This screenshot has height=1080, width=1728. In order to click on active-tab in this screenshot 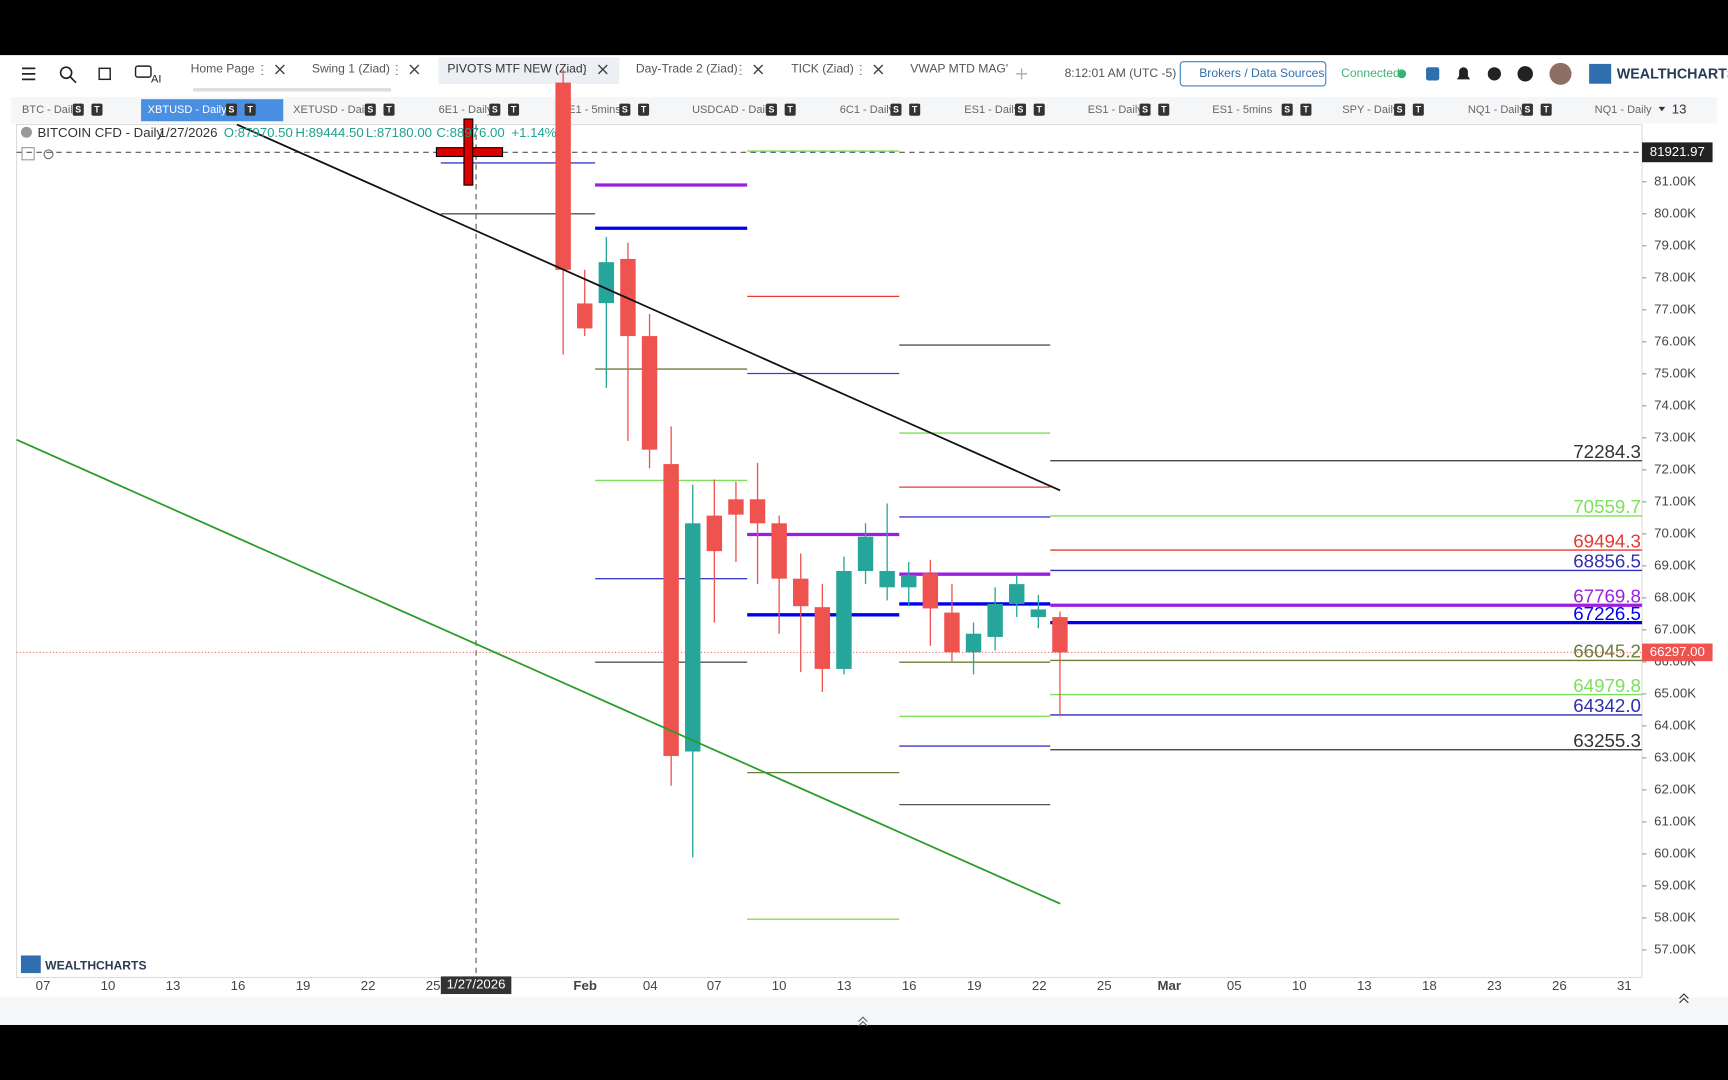, I will do `click(529, 70)`.